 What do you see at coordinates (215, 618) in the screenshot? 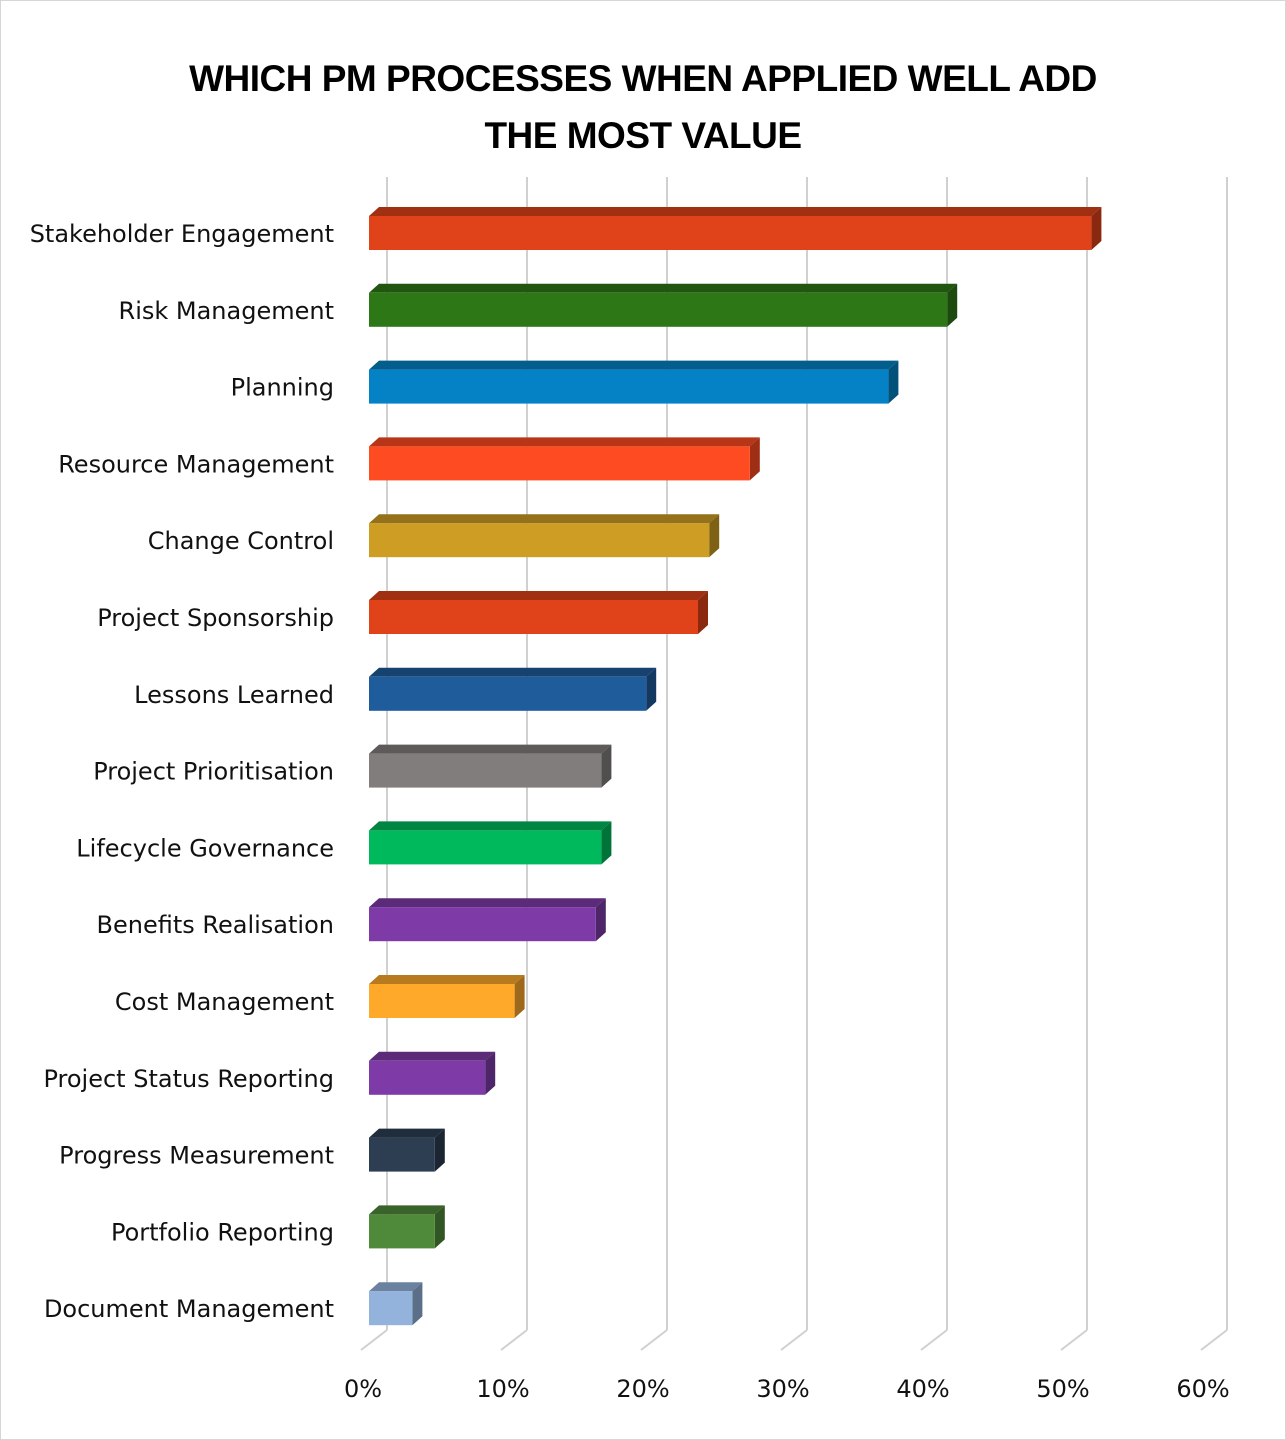
I see `category-label: Project Sponsorship` at bounding box center [215, 618].